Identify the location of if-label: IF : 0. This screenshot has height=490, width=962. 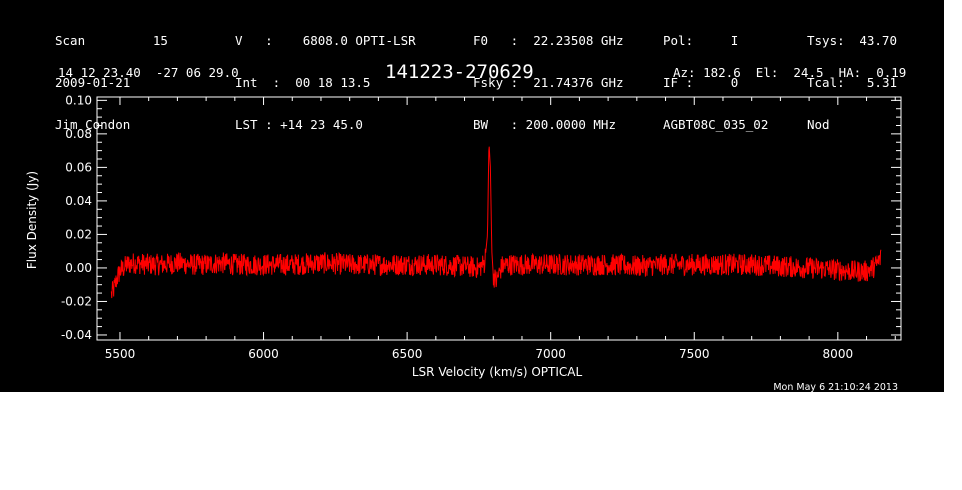
(701, 82).